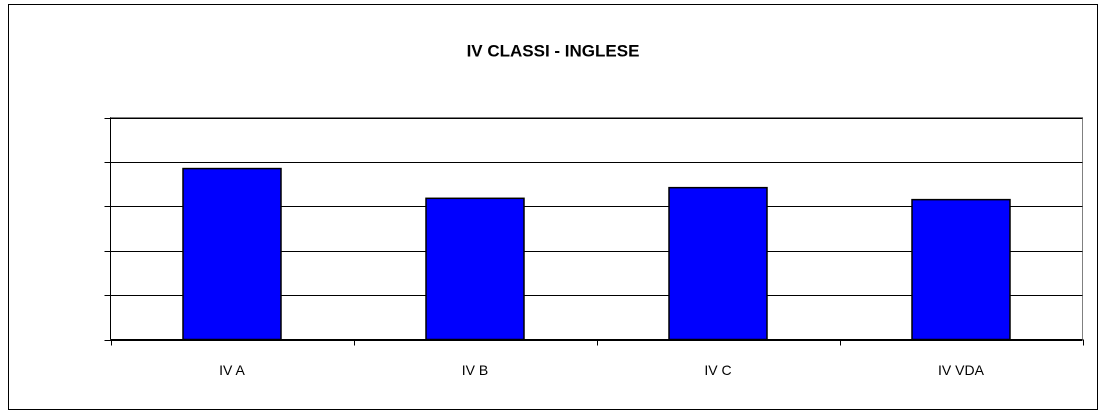 The height and width of the screenshot is (414, 1106). What do you see at coordinates (717, 370) in the screenshot?
I see `x-tick-label: IV C` at bounding box center [717, 370].